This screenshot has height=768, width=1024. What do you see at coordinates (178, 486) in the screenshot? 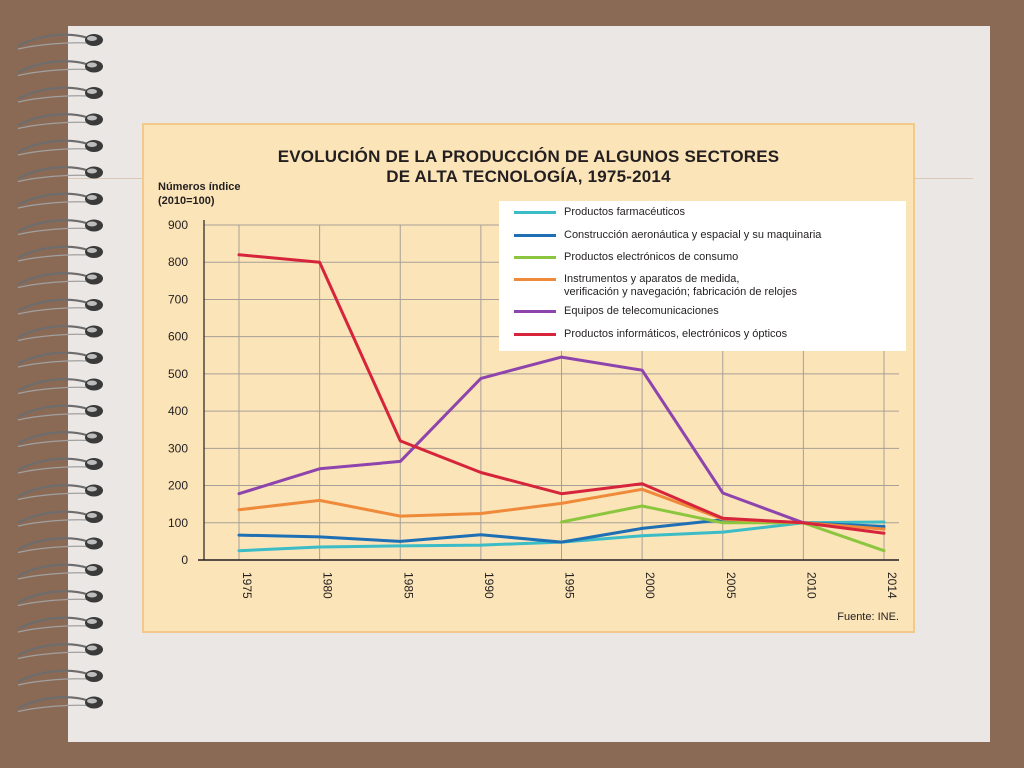
I see `y-tick-label: 200` at bounding box center [178, 486].